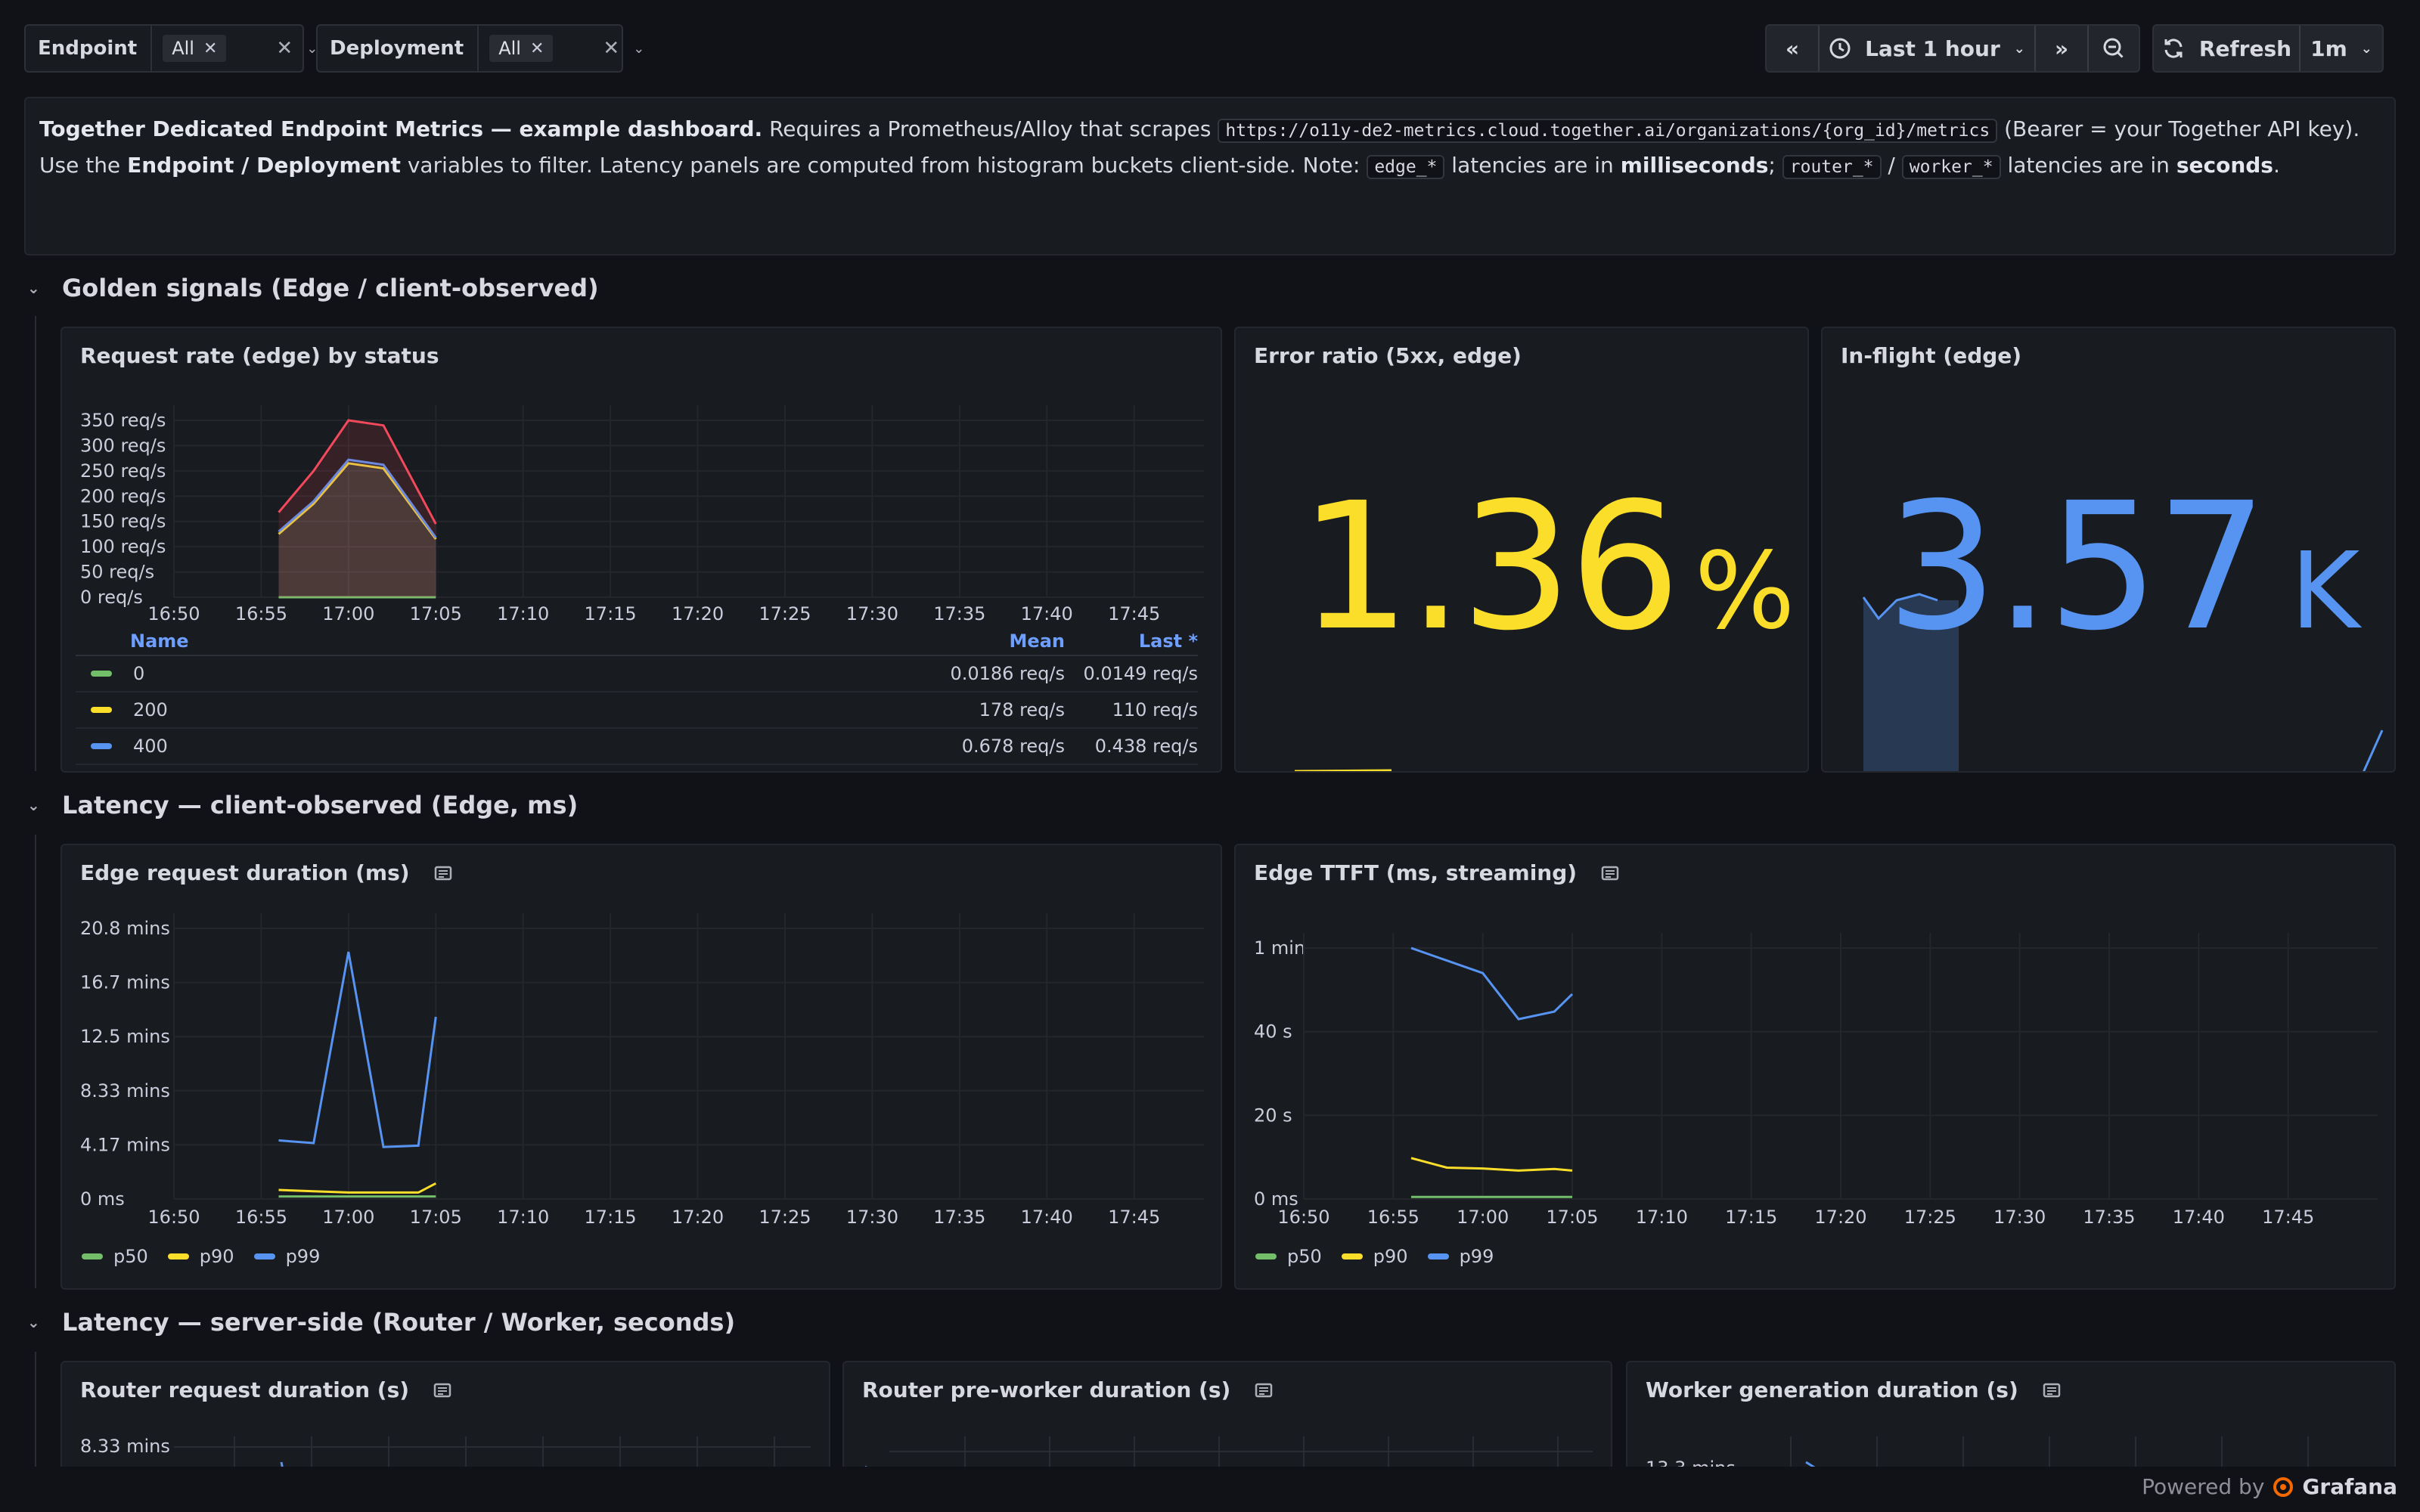  What do you see at coordinates (89, 48) in the screenshot?
I see `endpoint-variable-label: Endpoint` at bounding box center [89, 48].